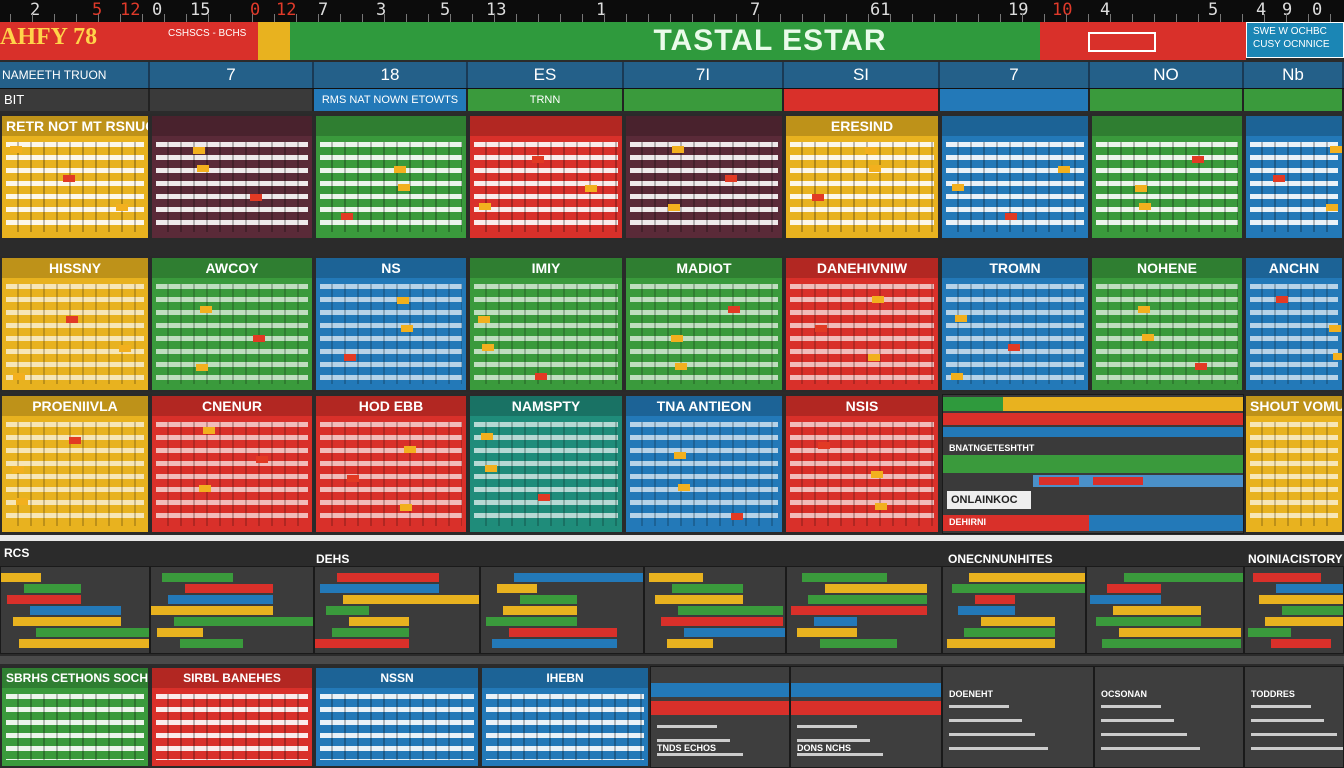 The image size is (1344, 768). I want to click on calendar-month-card: NAMSPTY, so click(546, 464).